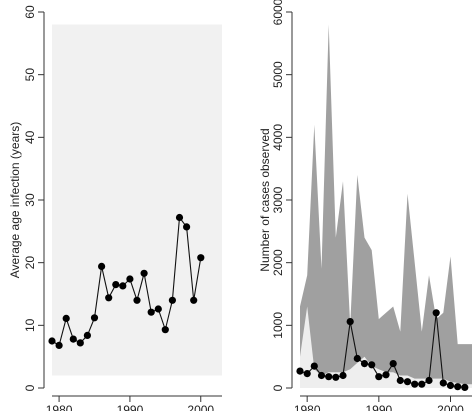  Describe the element at coordinates (278, 74) in the screenshot. I see `y-tick-label: 5000` at that location.